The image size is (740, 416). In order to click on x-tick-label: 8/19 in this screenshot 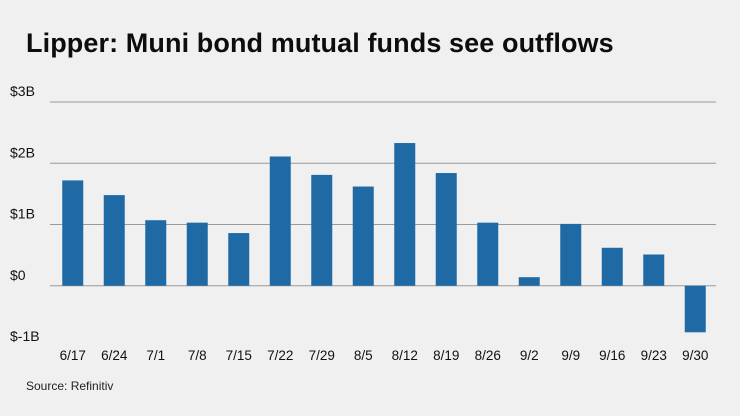, I will do `click(446, 355)`.